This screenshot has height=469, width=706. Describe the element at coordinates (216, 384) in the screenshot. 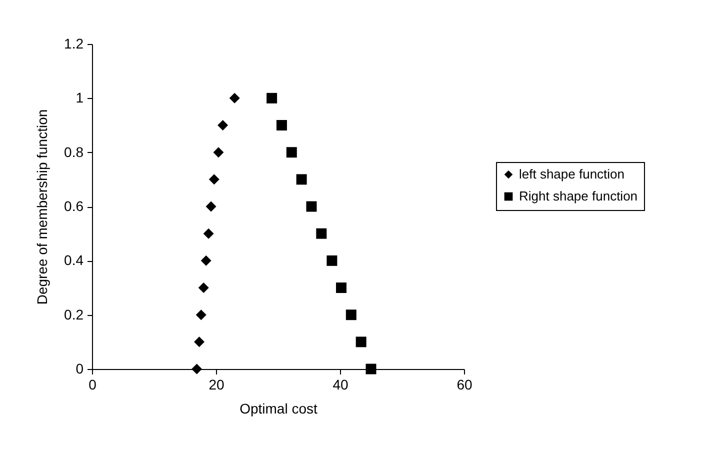

I see `x-tick-label: 20` at that location.